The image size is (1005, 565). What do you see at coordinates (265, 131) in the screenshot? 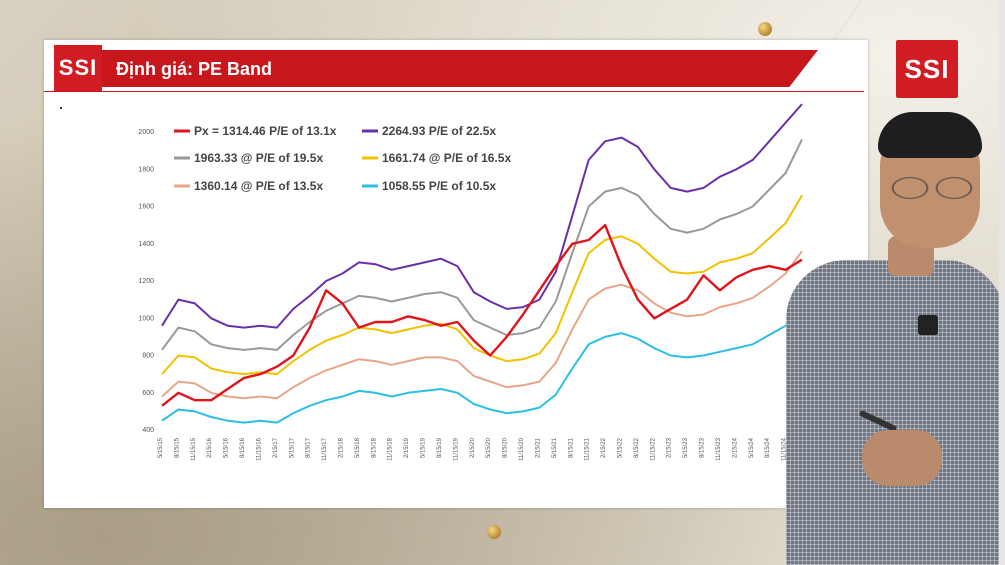
I see `legend-label: Px = 1314.46 P/E of 13.1x` at bounding box center [265, 131].